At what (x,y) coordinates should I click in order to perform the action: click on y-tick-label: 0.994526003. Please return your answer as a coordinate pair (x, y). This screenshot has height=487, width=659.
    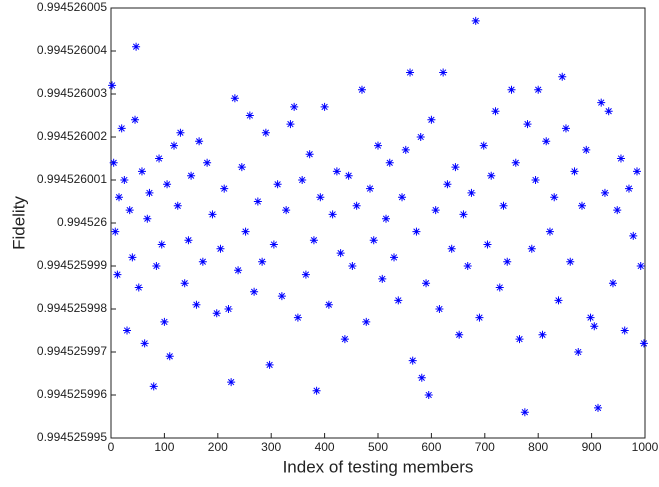
    Looking at the image, I should click on (72, 93).